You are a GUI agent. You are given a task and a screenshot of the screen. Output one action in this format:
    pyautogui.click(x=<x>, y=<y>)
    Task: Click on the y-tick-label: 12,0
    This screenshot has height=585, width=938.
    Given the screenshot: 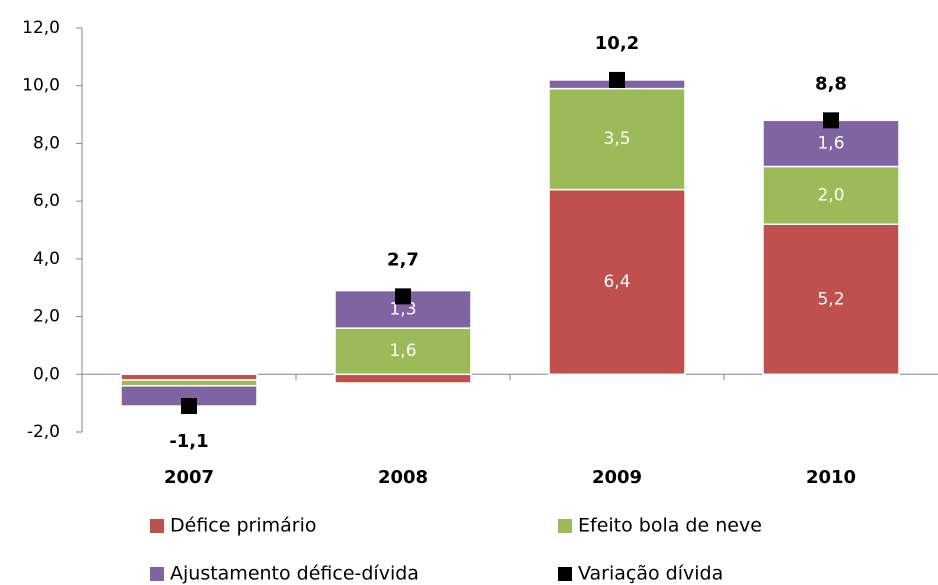 What is the action you would take?
    pyautogui.click(x=41, y=28)
    